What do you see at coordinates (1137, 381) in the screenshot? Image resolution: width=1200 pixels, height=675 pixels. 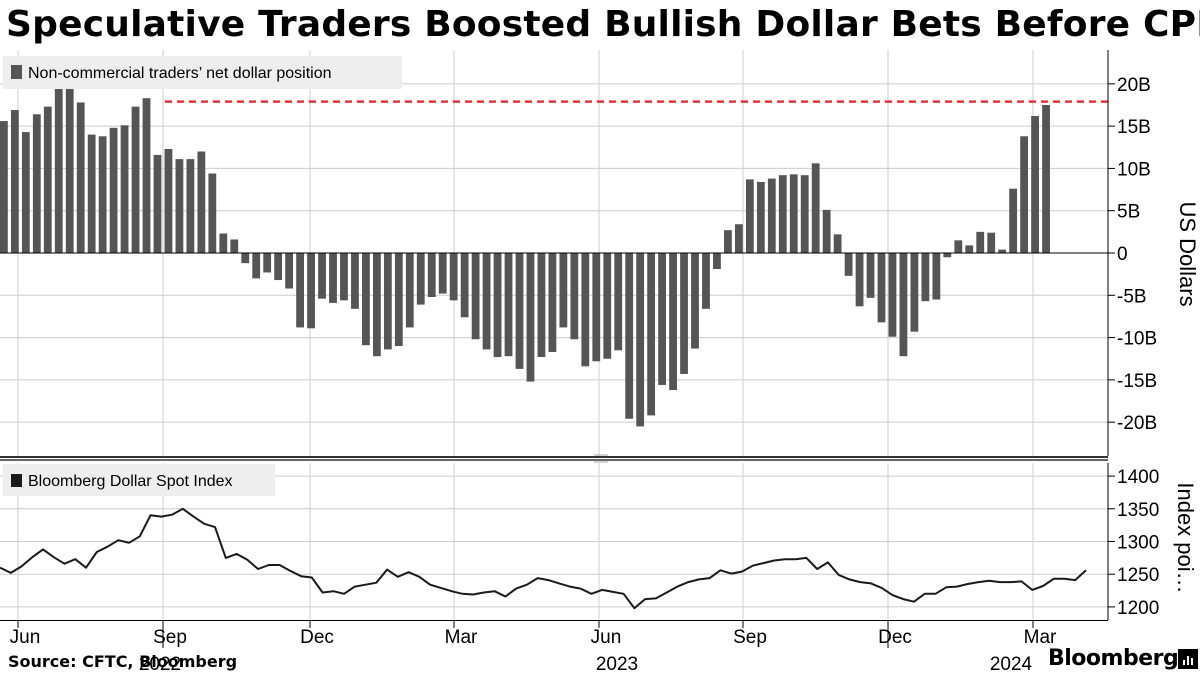 I see `top-y-tick-label: -15B` at bounding box center [1137, 381].